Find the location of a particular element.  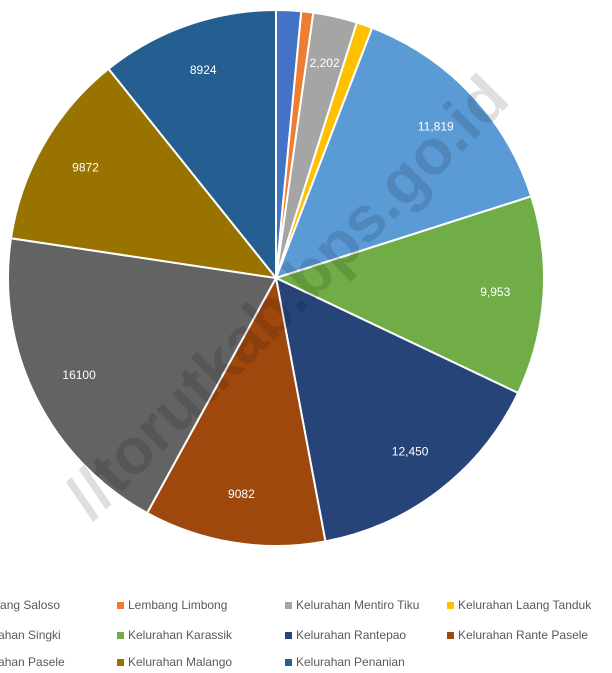

legend-label: Kelurahan Singki is located at coordinates (30, 635).